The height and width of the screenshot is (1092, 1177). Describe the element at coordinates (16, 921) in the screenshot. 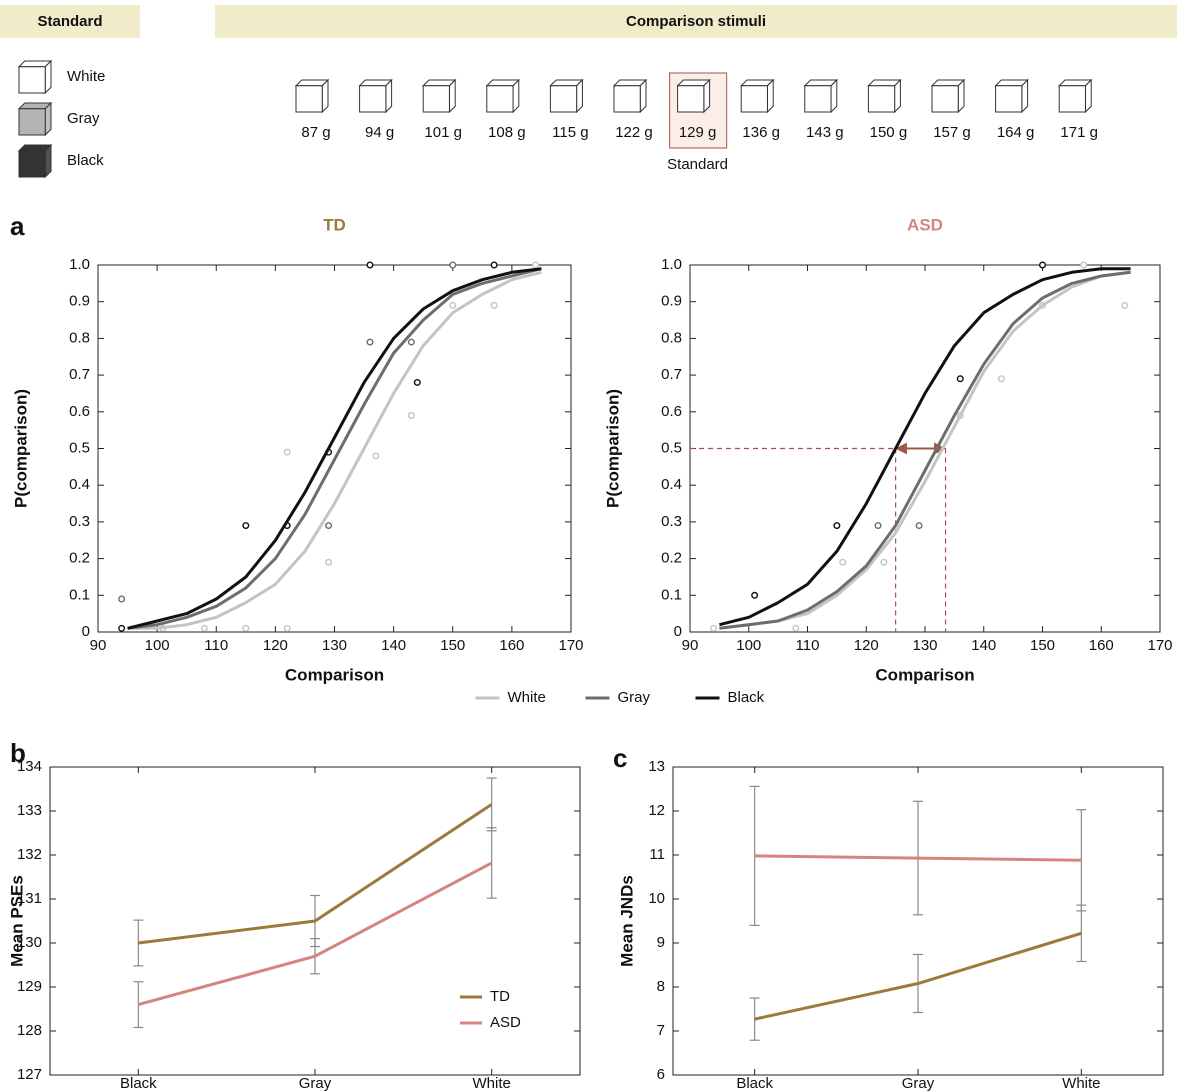

I see `y-axis-label: Mean PSEs` at that location.